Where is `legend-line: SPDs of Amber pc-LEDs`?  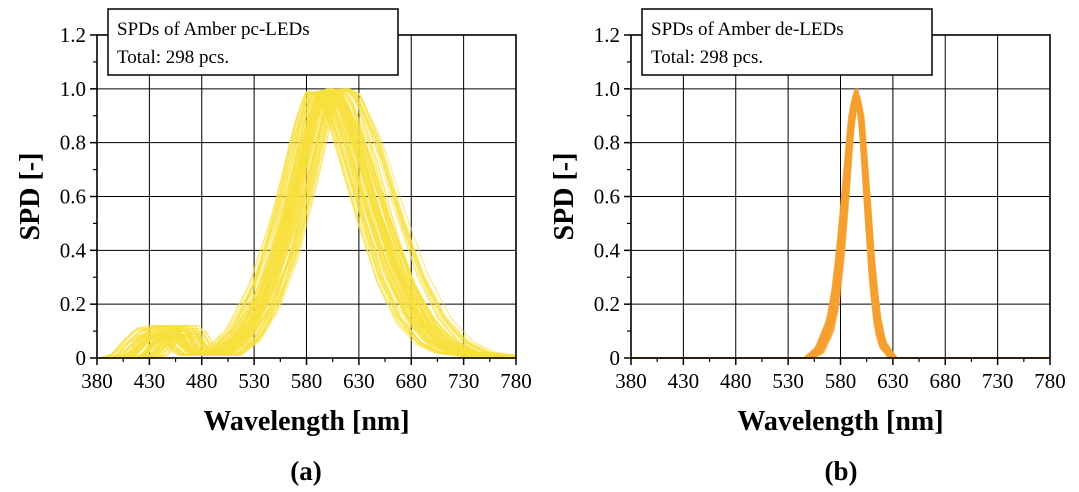
legend-line: SPDs of Amber pc-LEDs is located at coordinates (213, 29).